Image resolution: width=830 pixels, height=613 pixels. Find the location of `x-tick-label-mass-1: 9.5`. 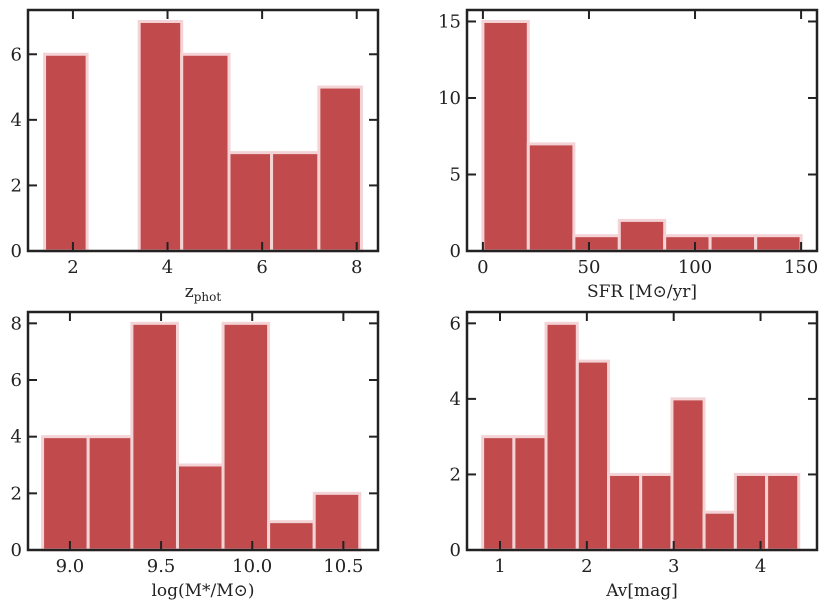

x-tick-label-mass-1: 9.5 is located at coordinates (161, 566).